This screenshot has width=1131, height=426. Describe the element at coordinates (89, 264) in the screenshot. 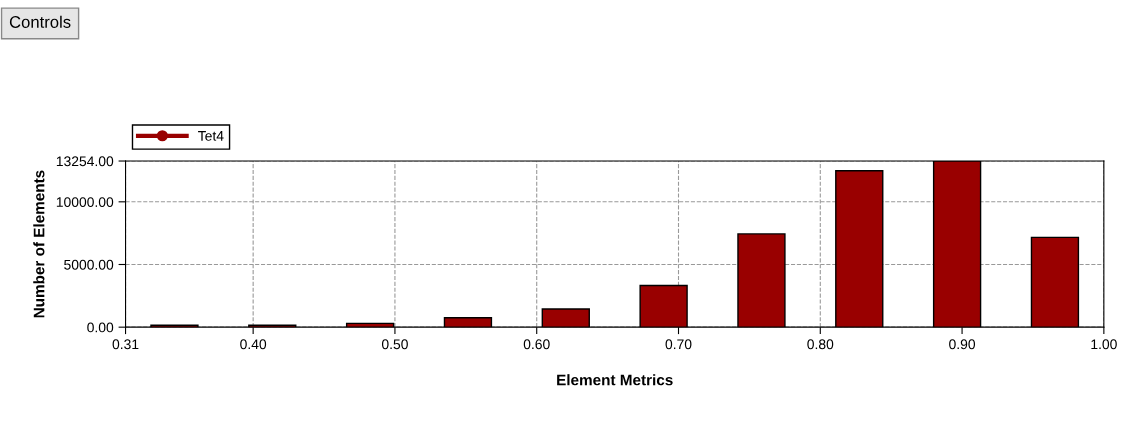

I see `y-tick-label: 5000.00` at that location.